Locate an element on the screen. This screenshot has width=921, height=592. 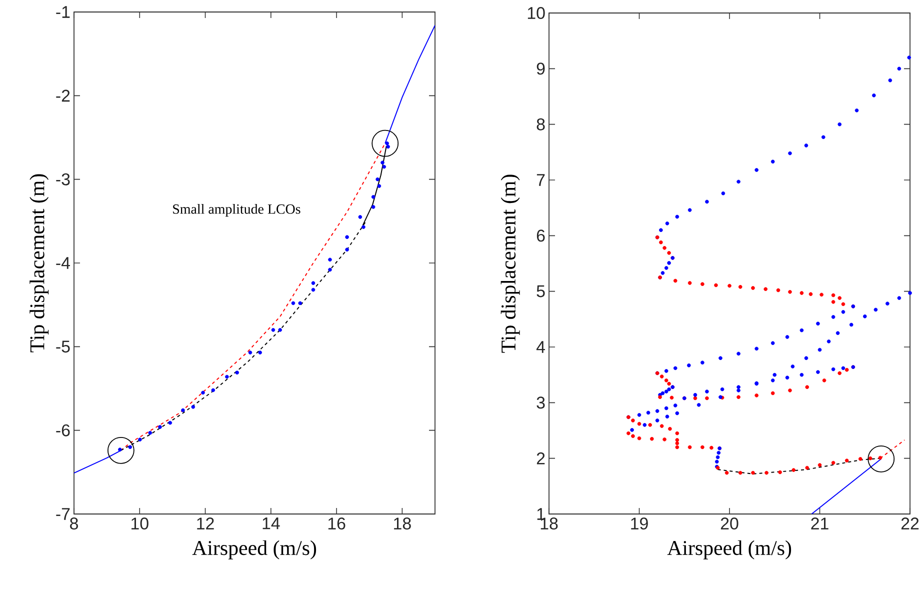
x-tick-label: 8 is located at coordinates (74, 524).